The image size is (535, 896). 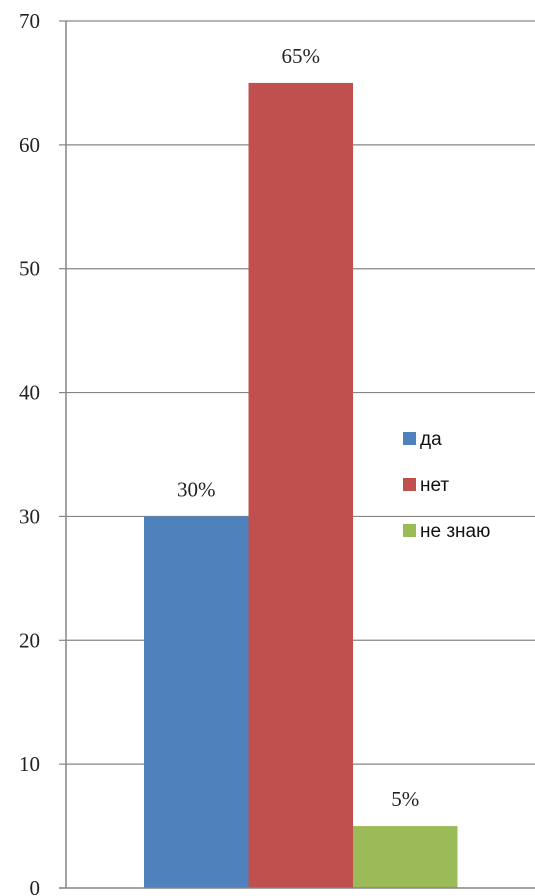 What do you see at coordinates (29, 393) in the screenshot?
I see `y-tick-label: 40` at bounding box center [29, 393].